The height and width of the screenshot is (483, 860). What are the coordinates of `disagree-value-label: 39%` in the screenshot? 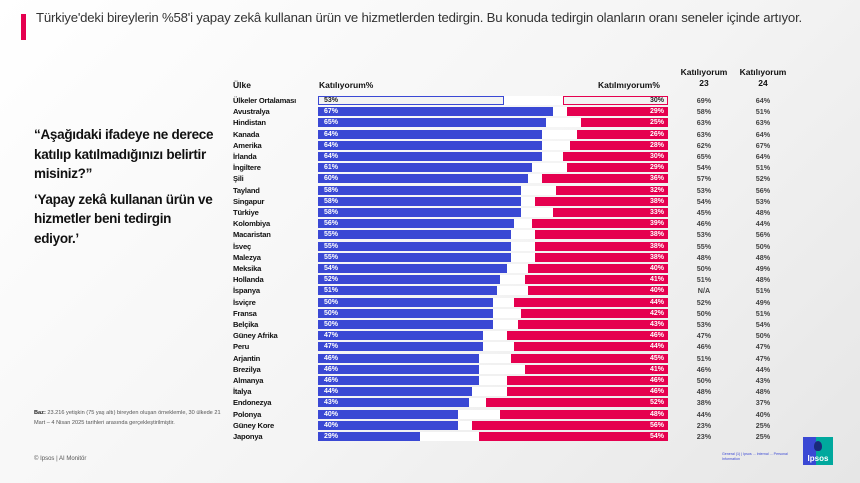 It's located at (656, 224).